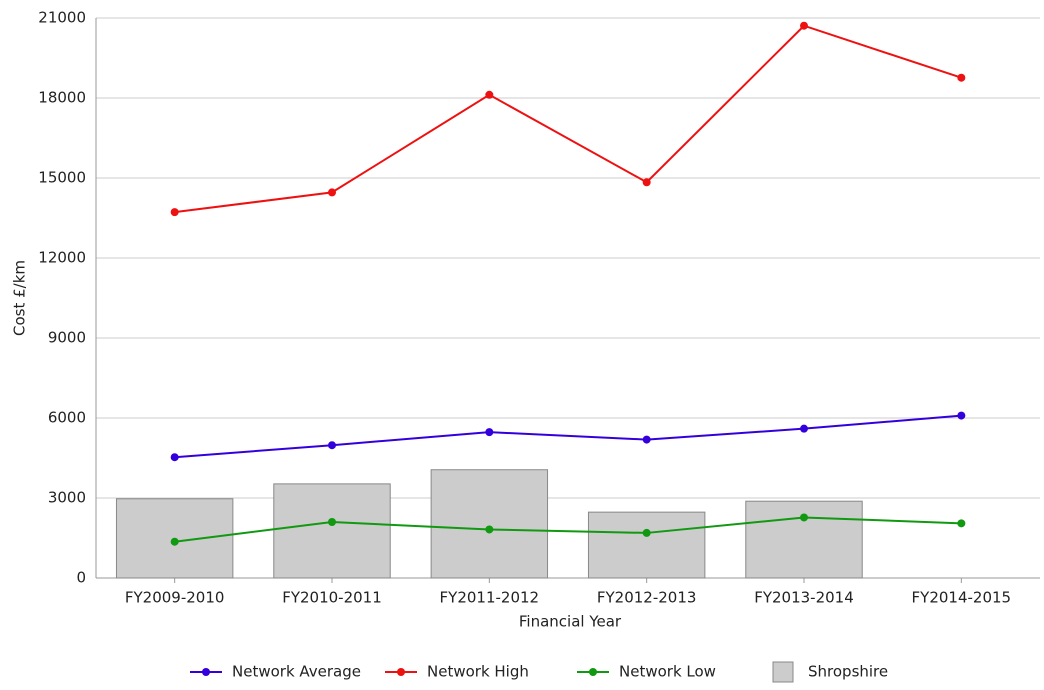  What do you see at coordinates (783, 672) in the screenshot?
I see `legend-swatch` at bounding box center [783, 672].